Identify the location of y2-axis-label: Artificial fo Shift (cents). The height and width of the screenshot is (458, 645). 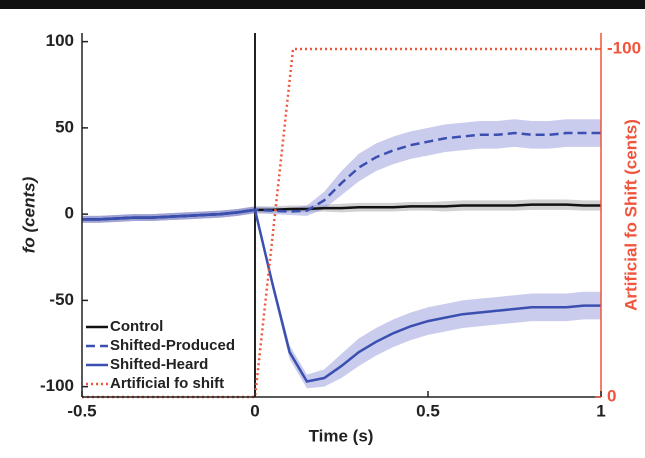
(630, 215).